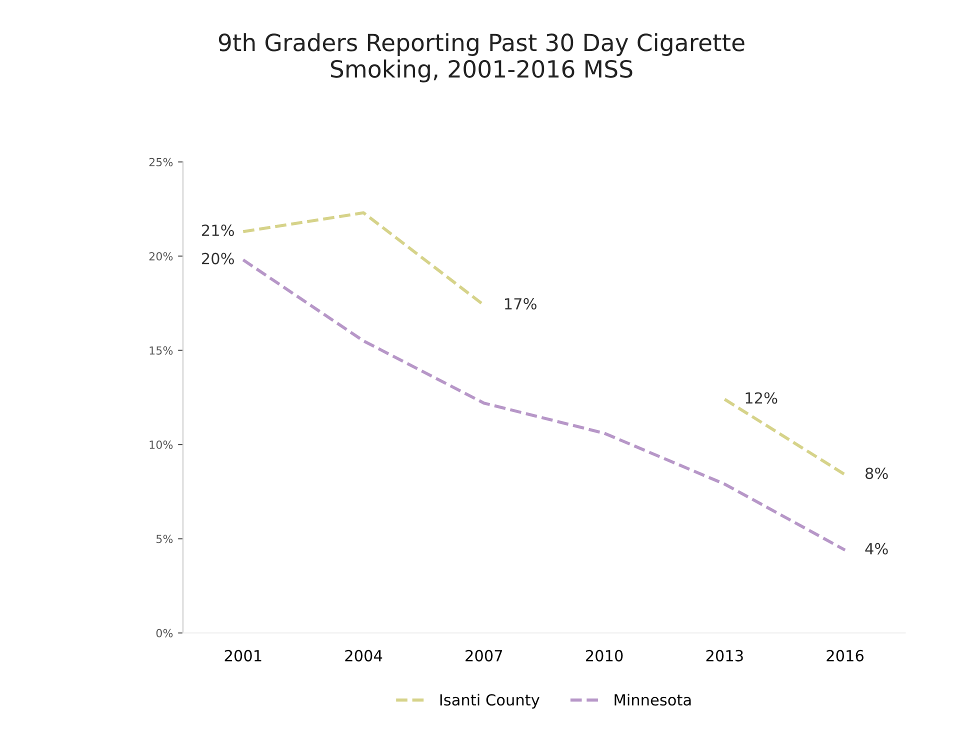  Describe the element at coordinates (161, 350) in the screenshot. I see `y-tick-label: 15%` at that location.